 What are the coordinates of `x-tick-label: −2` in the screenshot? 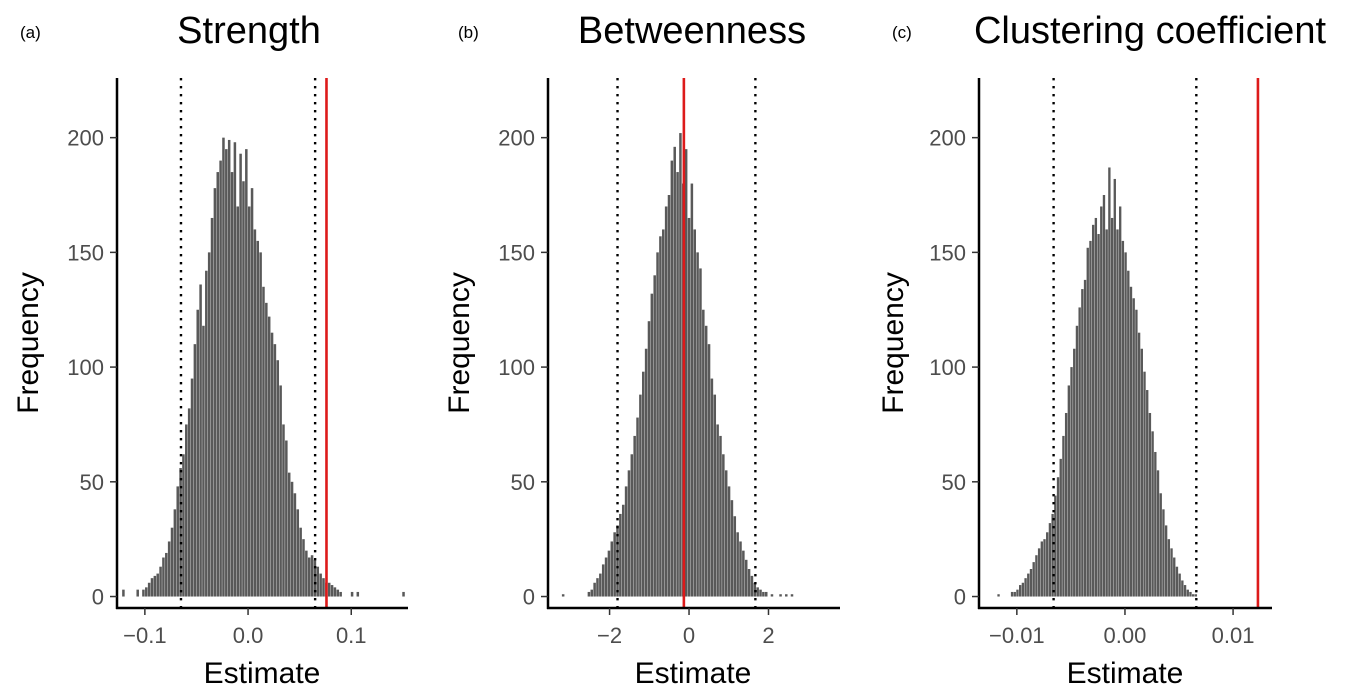 It's located at (609, 635).